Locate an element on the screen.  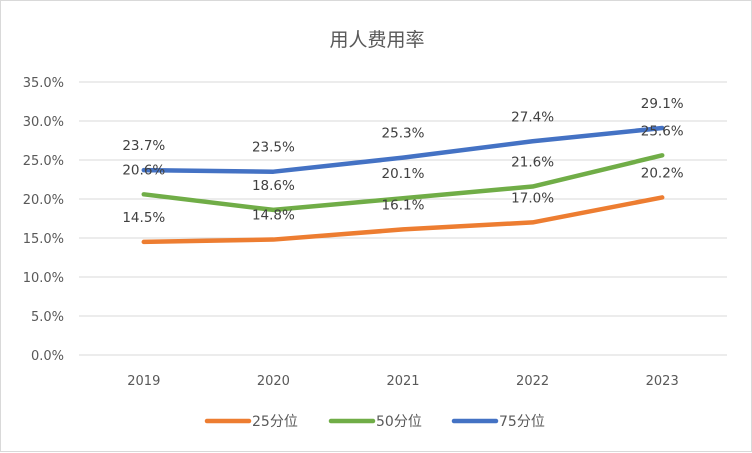
y-tick-label: 15.0% is located at coordinates (43, 239).